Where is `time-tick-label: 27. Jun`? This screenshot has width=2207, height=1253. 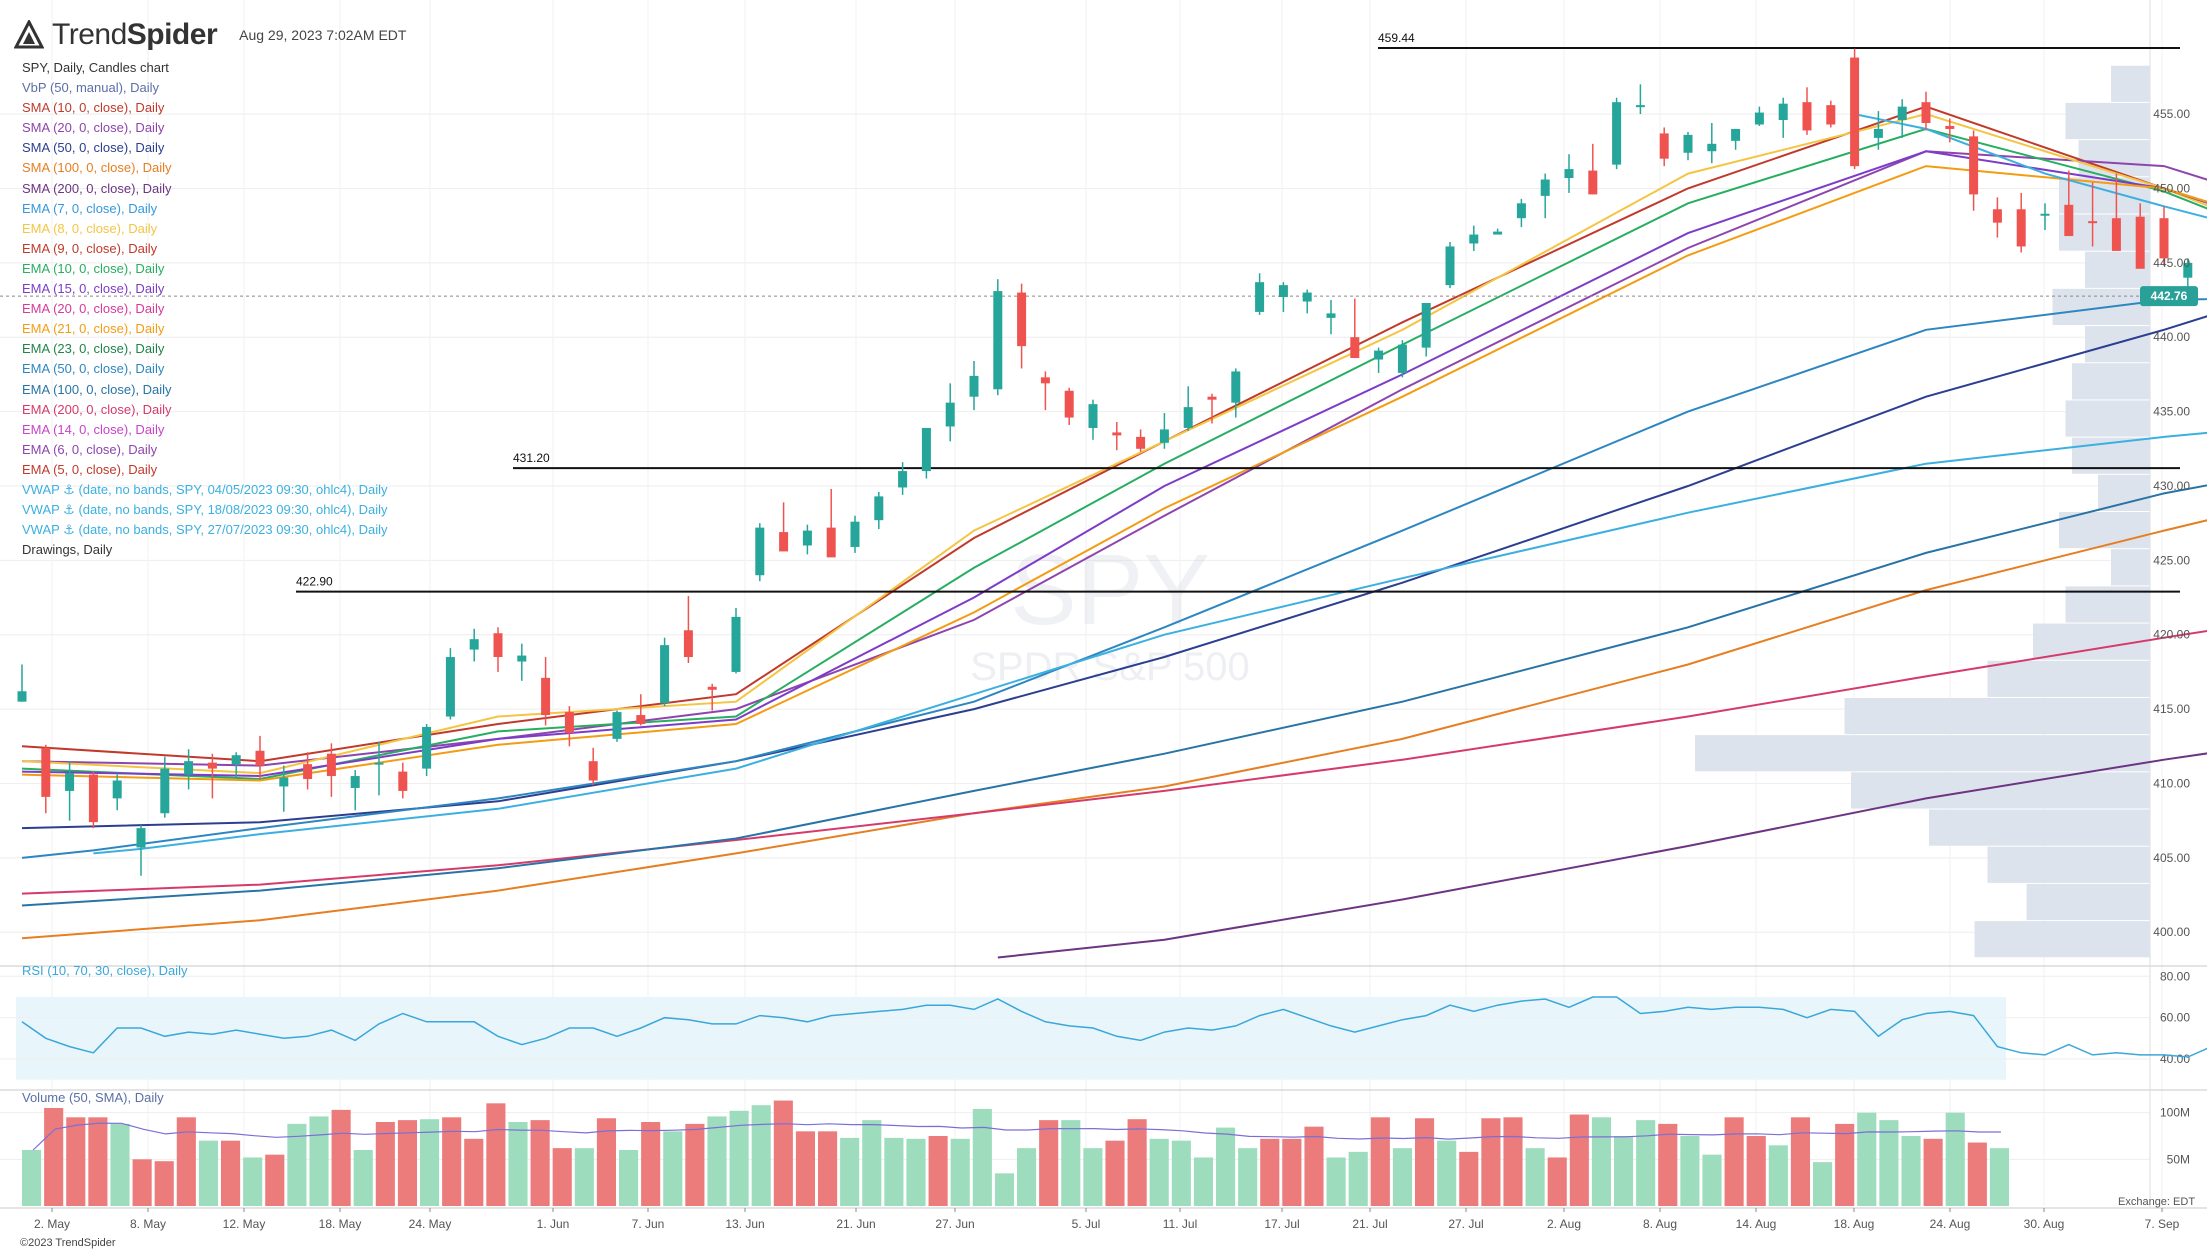
time-tick-label: 27. Jun is located at coordinates (954, 1224).